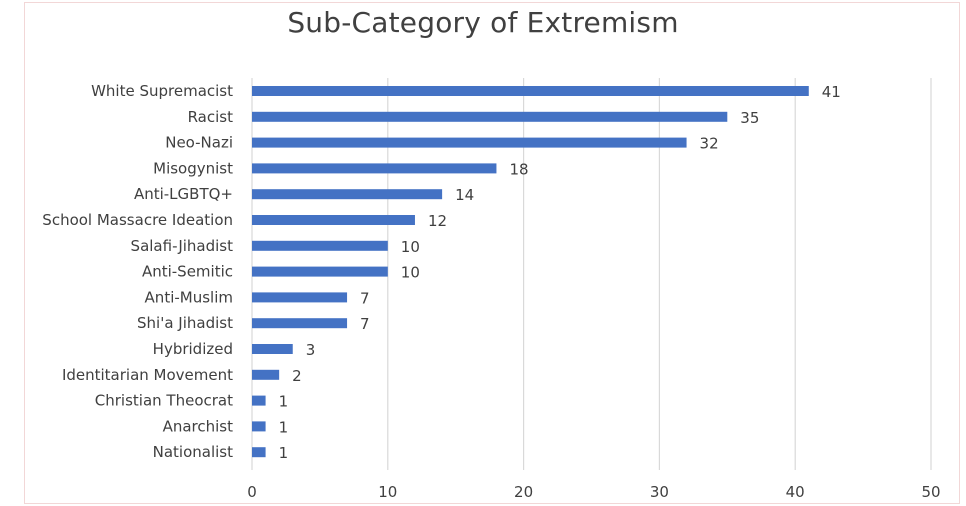 The width and height of the screenshot is (966, 506). I want to click on category-label: Neo-Nazi, so click(199, 143).